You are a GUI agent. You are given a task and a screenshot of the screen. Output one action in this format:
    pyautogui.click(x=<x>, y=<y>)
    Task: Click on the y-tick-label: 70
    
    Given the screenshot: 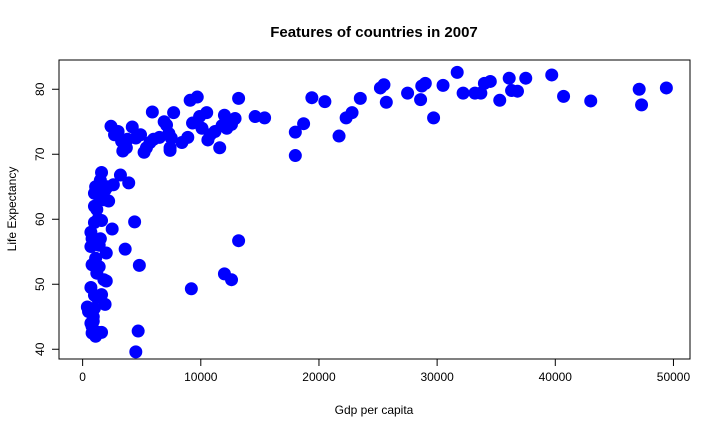 What is the action you would take?
    pyautogui.click(x=40, y=154)
    